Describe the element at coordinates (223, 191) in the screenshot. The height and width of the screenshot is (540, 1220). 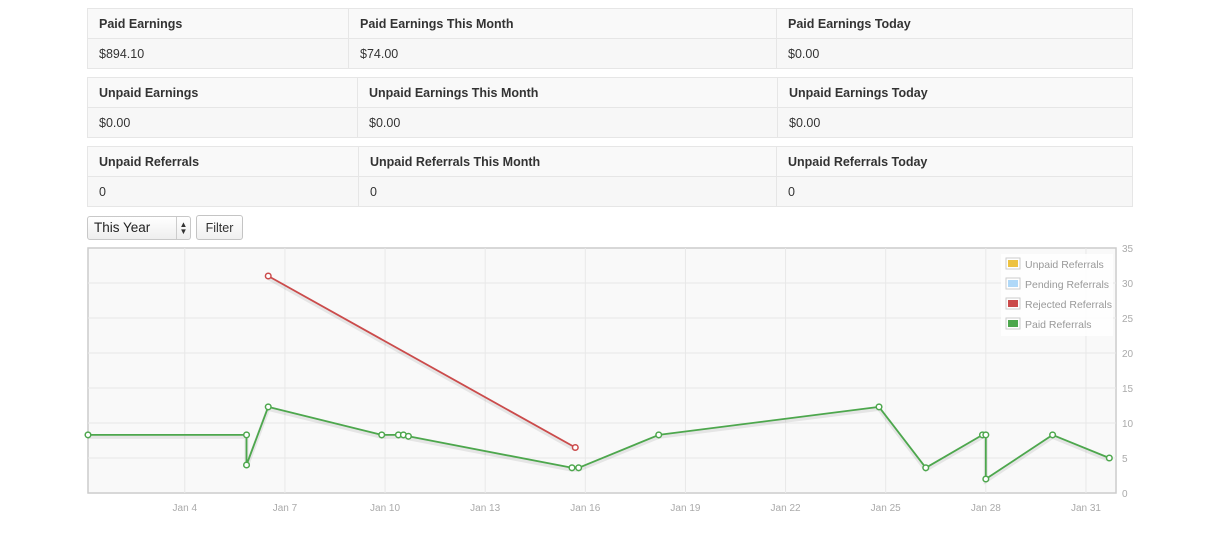
I see `unpaid-referrals-value: 0` at that location.